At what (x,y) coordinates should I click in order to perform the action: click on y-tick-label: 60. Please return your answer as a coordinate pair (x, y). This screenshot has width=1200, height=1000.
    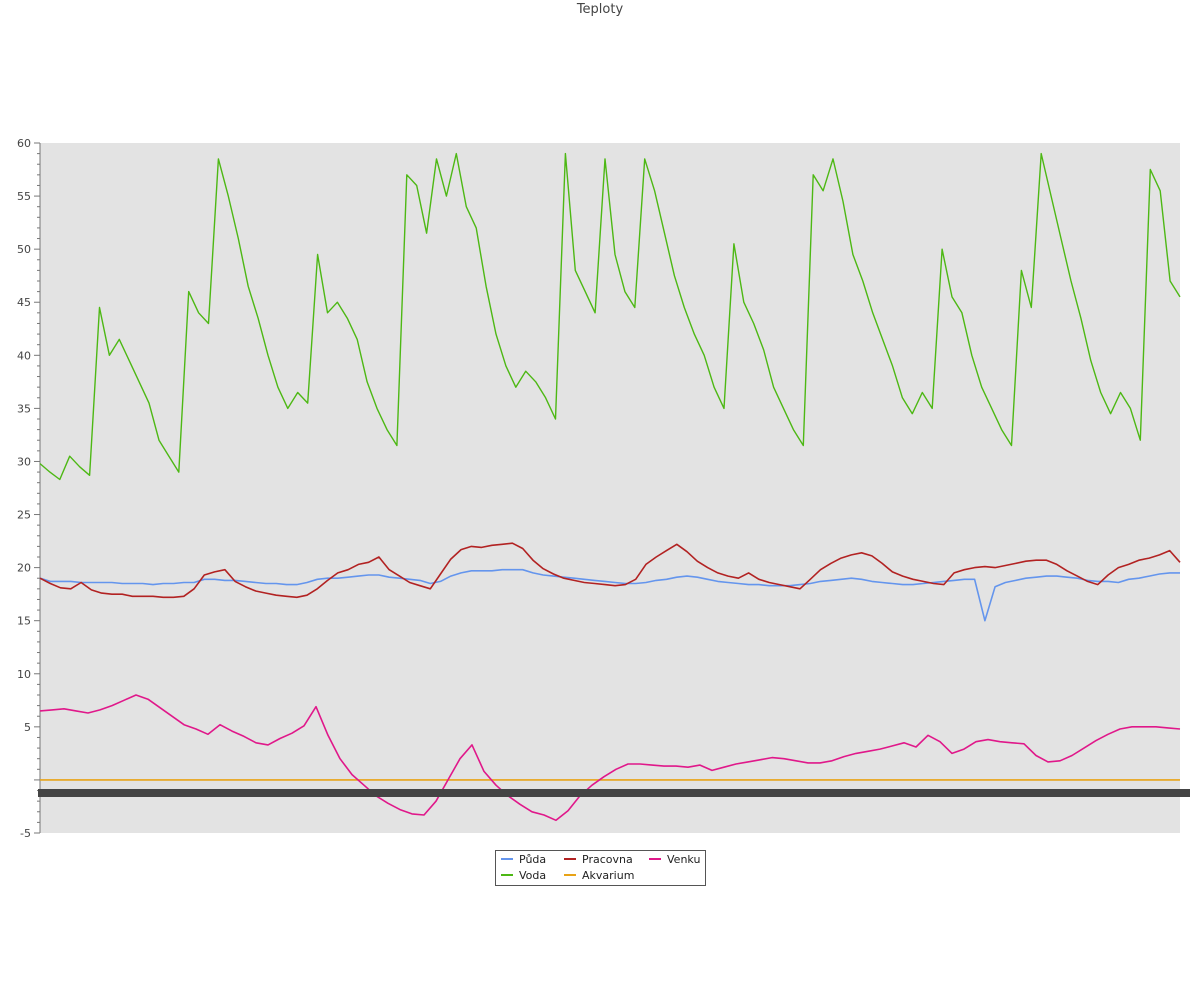
    Looking at the image, I should click on (24, 143).